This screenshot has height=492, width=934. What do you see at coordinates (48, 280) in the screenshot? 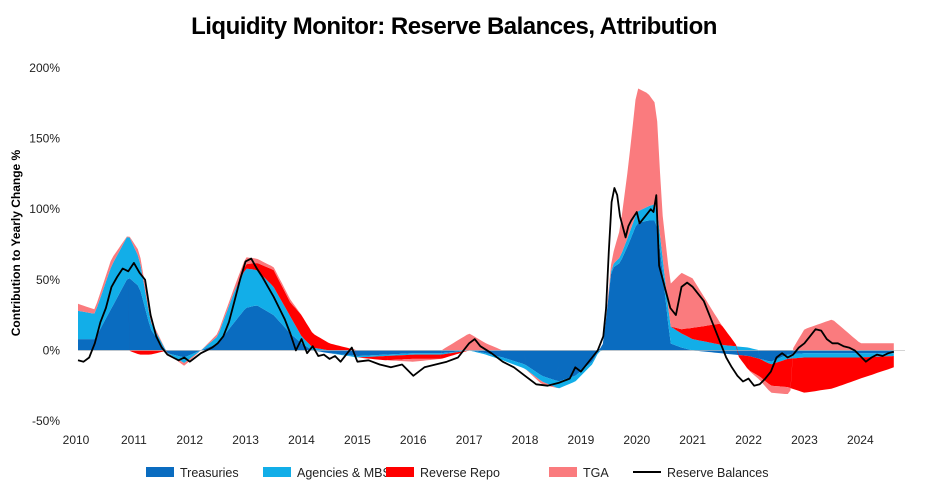
I see `y-tick-label: 50%` at bounding box center [48, 280].